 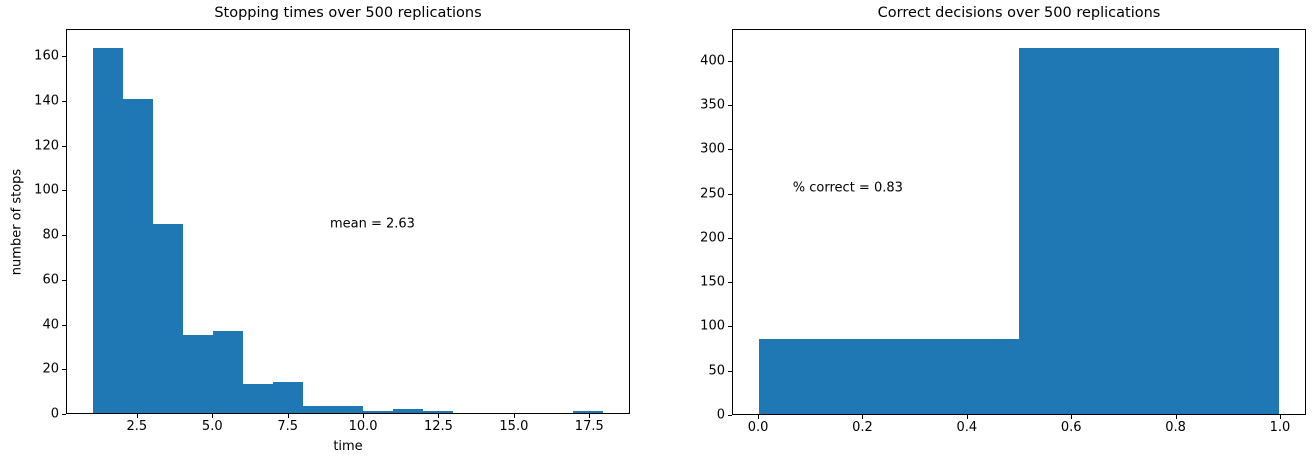 What do you see at coordinates (50, 280) in the screenshot?
I see `y-tick-label: 60` at bounding box center [50, 280].